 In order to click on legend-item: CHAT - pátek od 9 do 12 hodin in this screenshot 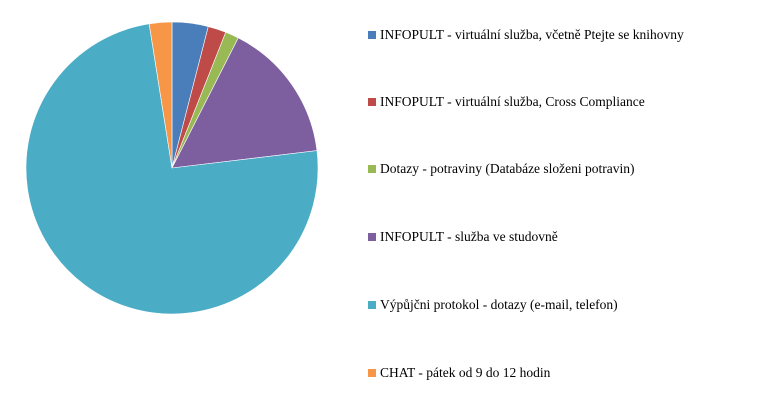, I will do `click(459, 373)`.